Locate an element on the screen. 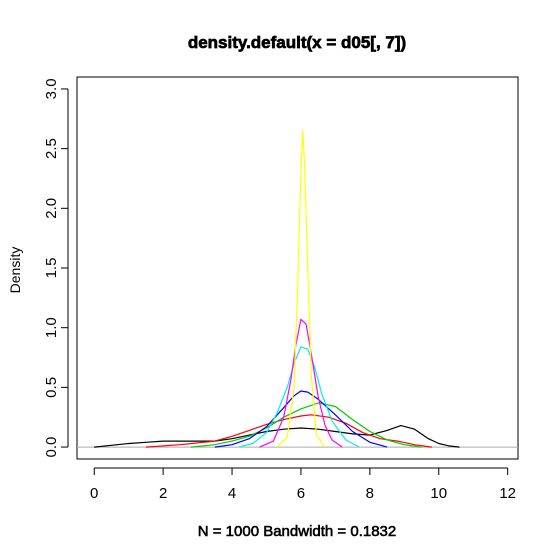 The image size is (560, 559). x-tick-label: 8 is located at coordinates (370, 493).